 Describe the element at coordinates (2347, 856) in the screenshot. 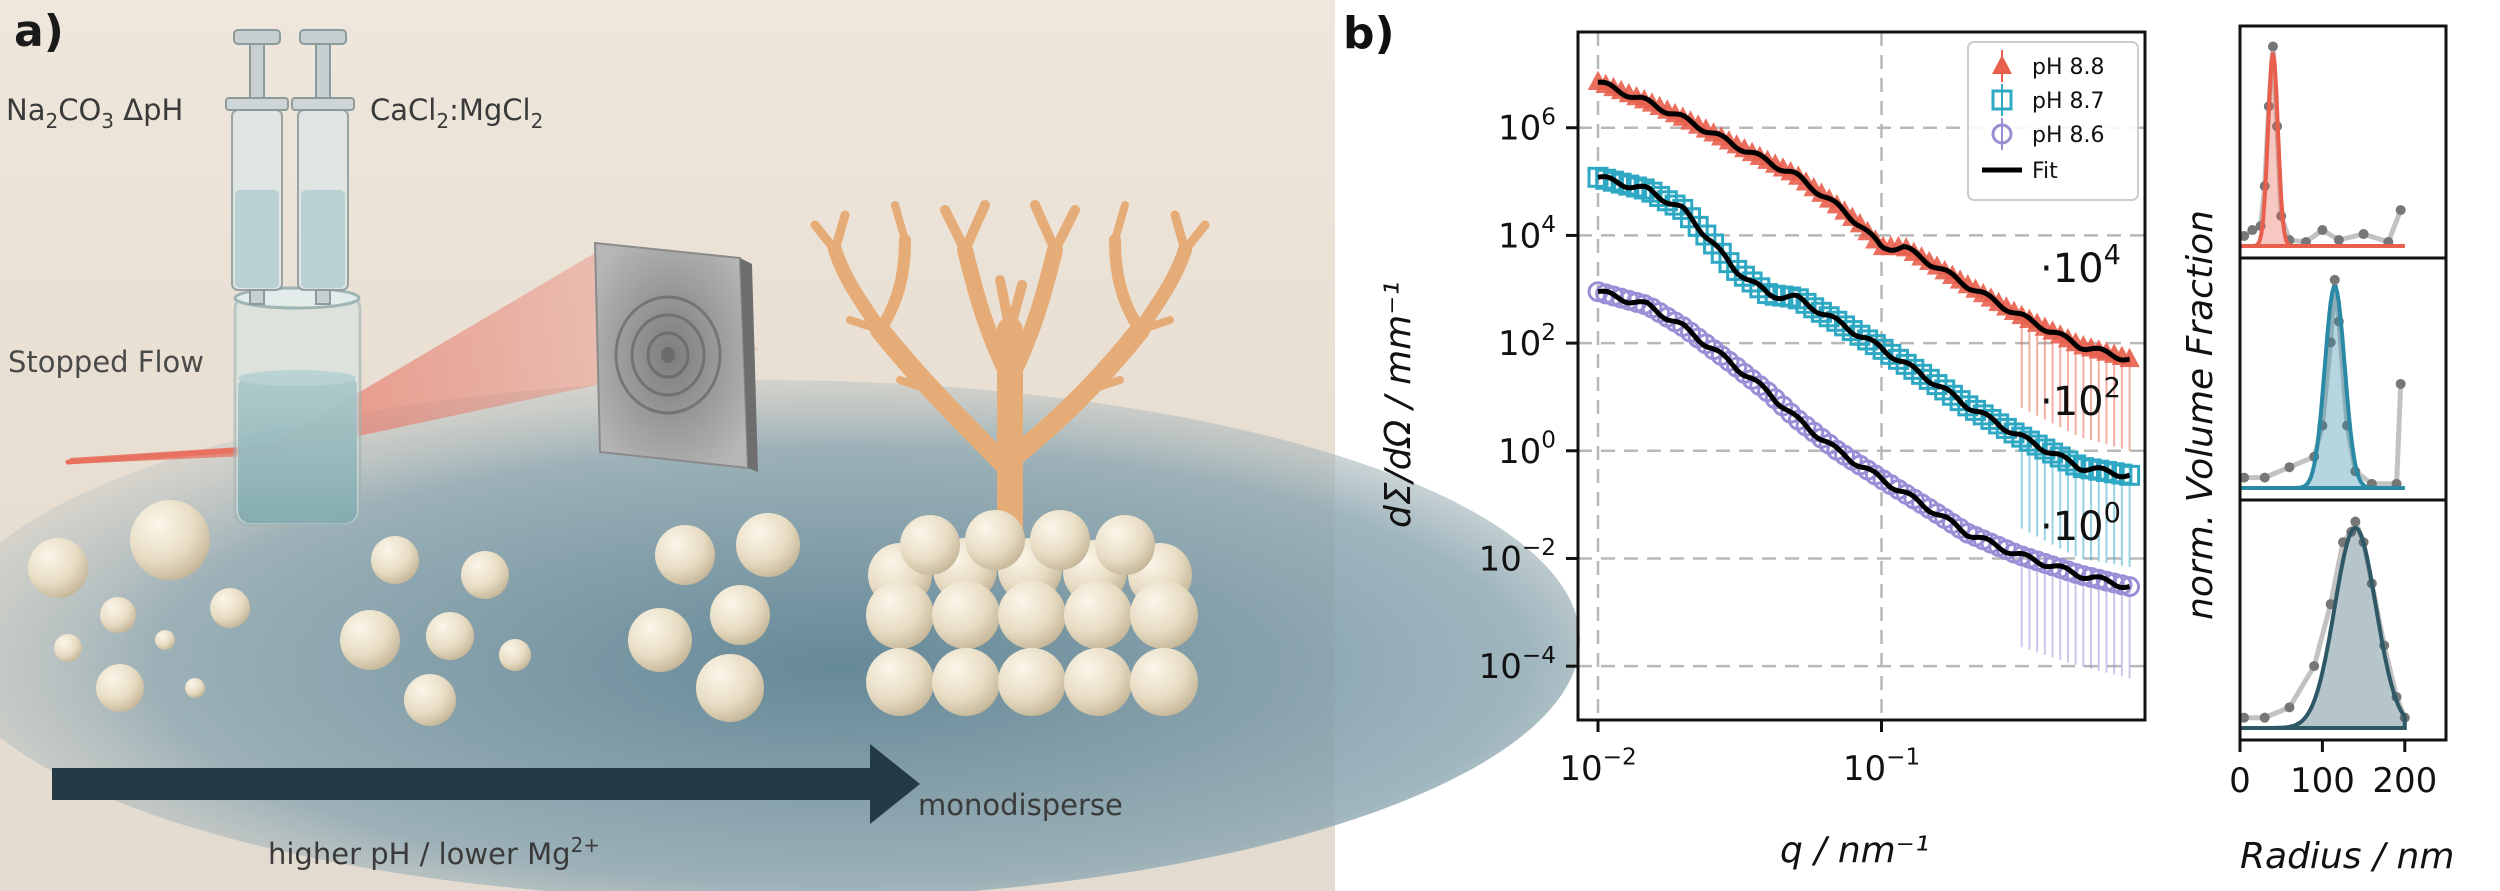

I see `dist-x-axis-label: Radius / nm` at that location.